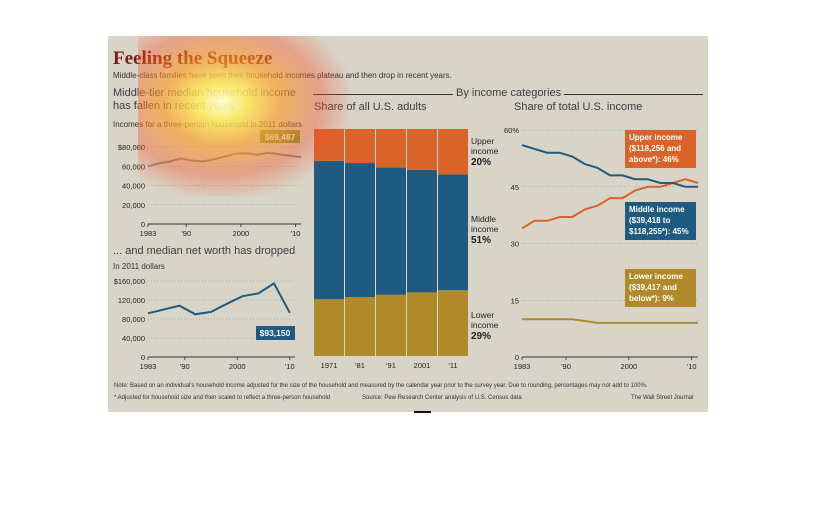 Image resolution: width=816 pixels, height=506 pixels. What do you see at coordinates (654, 159) in the screenshot?
I see `incomeshare-callout-upper-line3: above*): 46%` at bounding box center [654, 159].